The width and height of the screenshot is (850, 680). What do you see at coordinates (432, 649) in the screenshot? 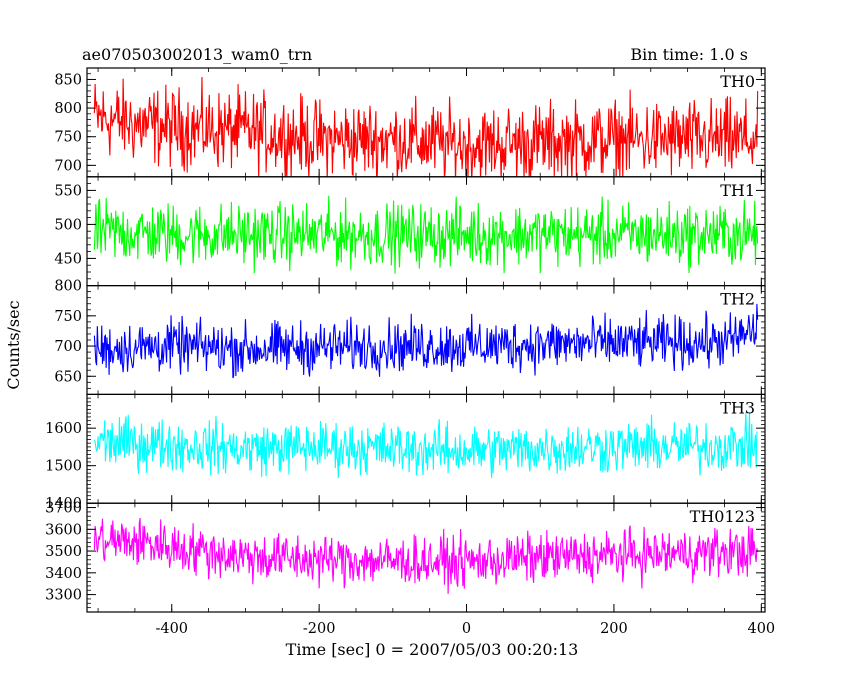
I see `x-axis-label: Time [sec] 0 = 2007/05/03 00:20:13` at bounding box center [432, 649].